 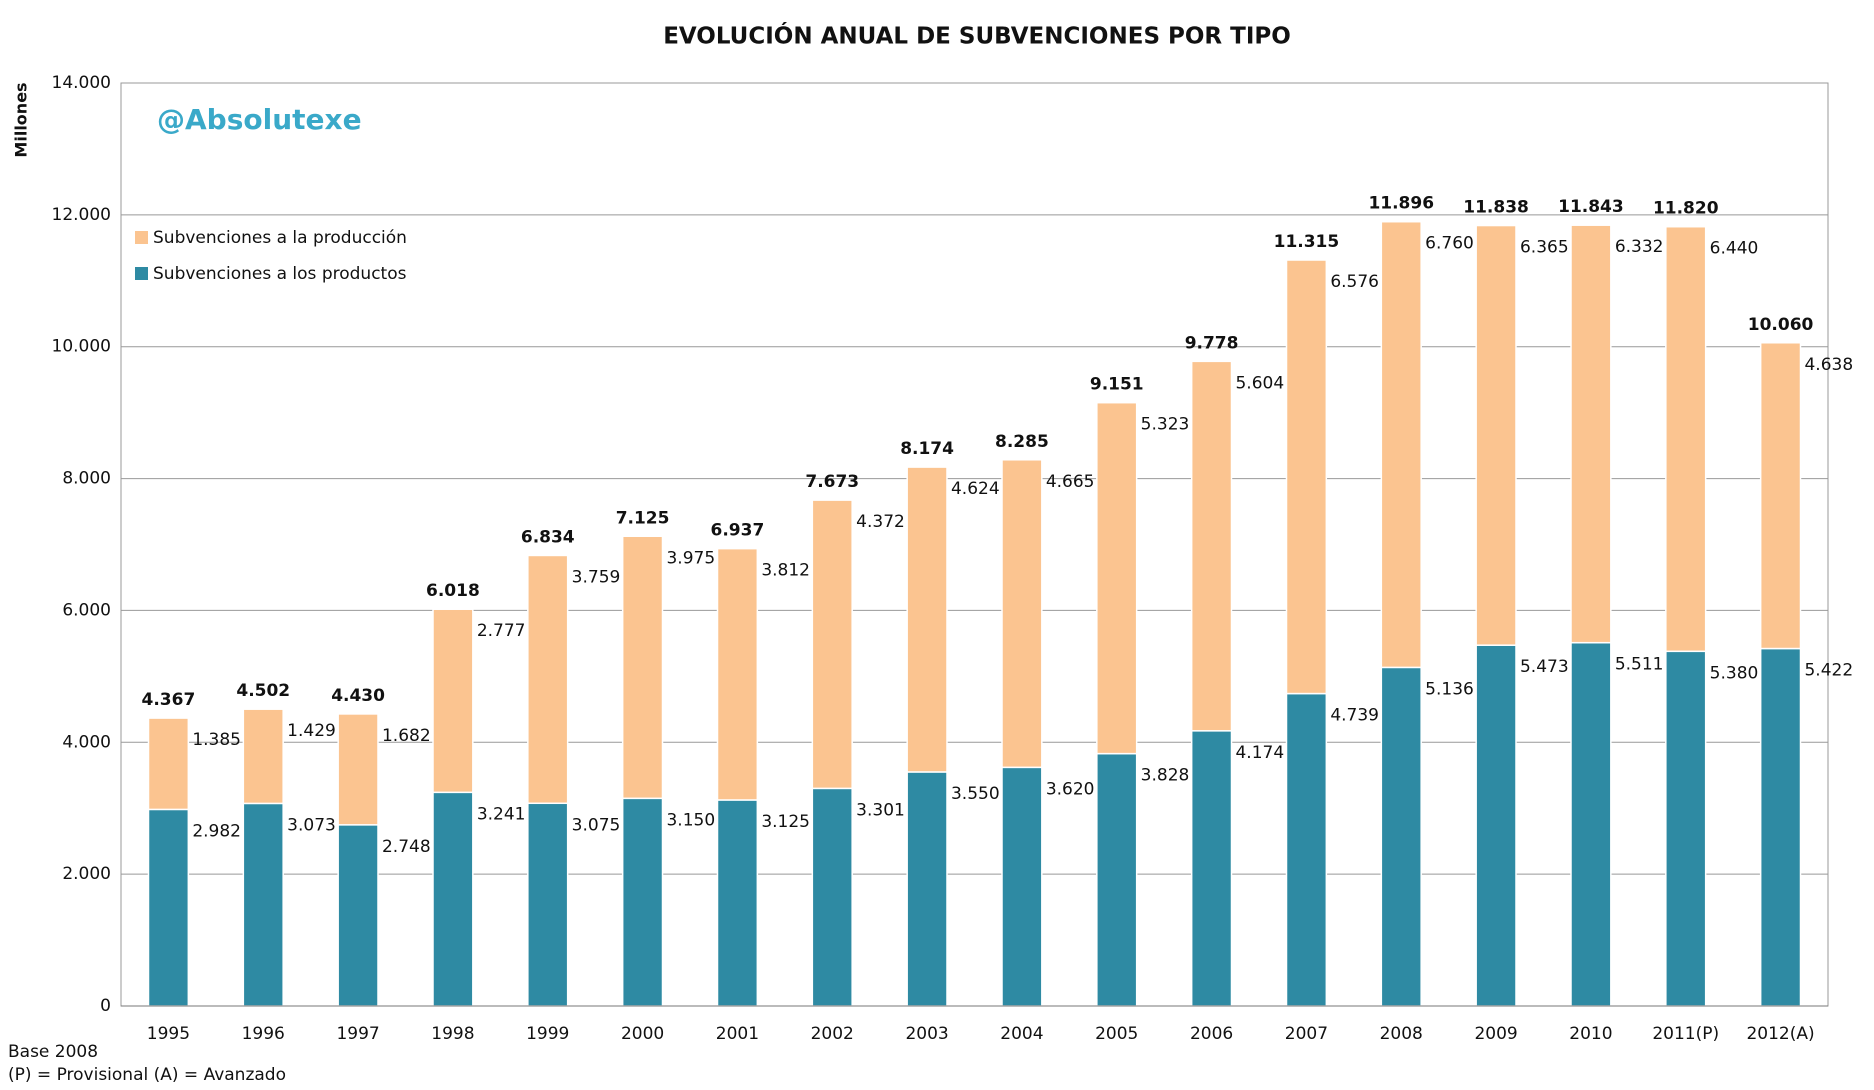 What do you see at coordinates (1307, 242) in the screenshot?
I see `total-label: 11.315` at bounding box center [1307, 242].